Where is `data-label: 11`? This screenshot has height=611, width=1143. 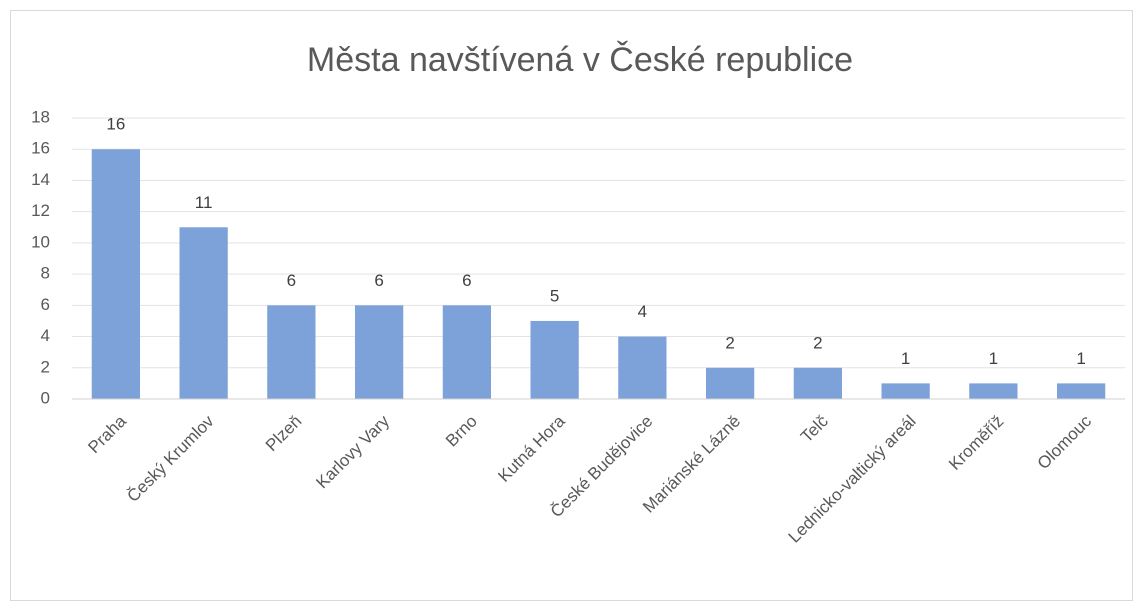
data-label: 11 is located at coordinates (204, 202).